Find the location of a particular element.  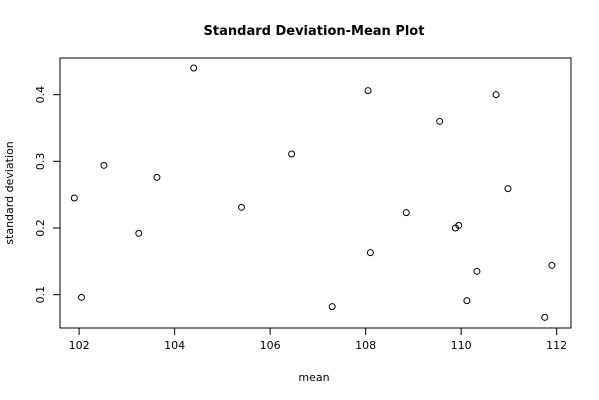

y-axis-label: standard deviation is located at coordinates (9, 192).